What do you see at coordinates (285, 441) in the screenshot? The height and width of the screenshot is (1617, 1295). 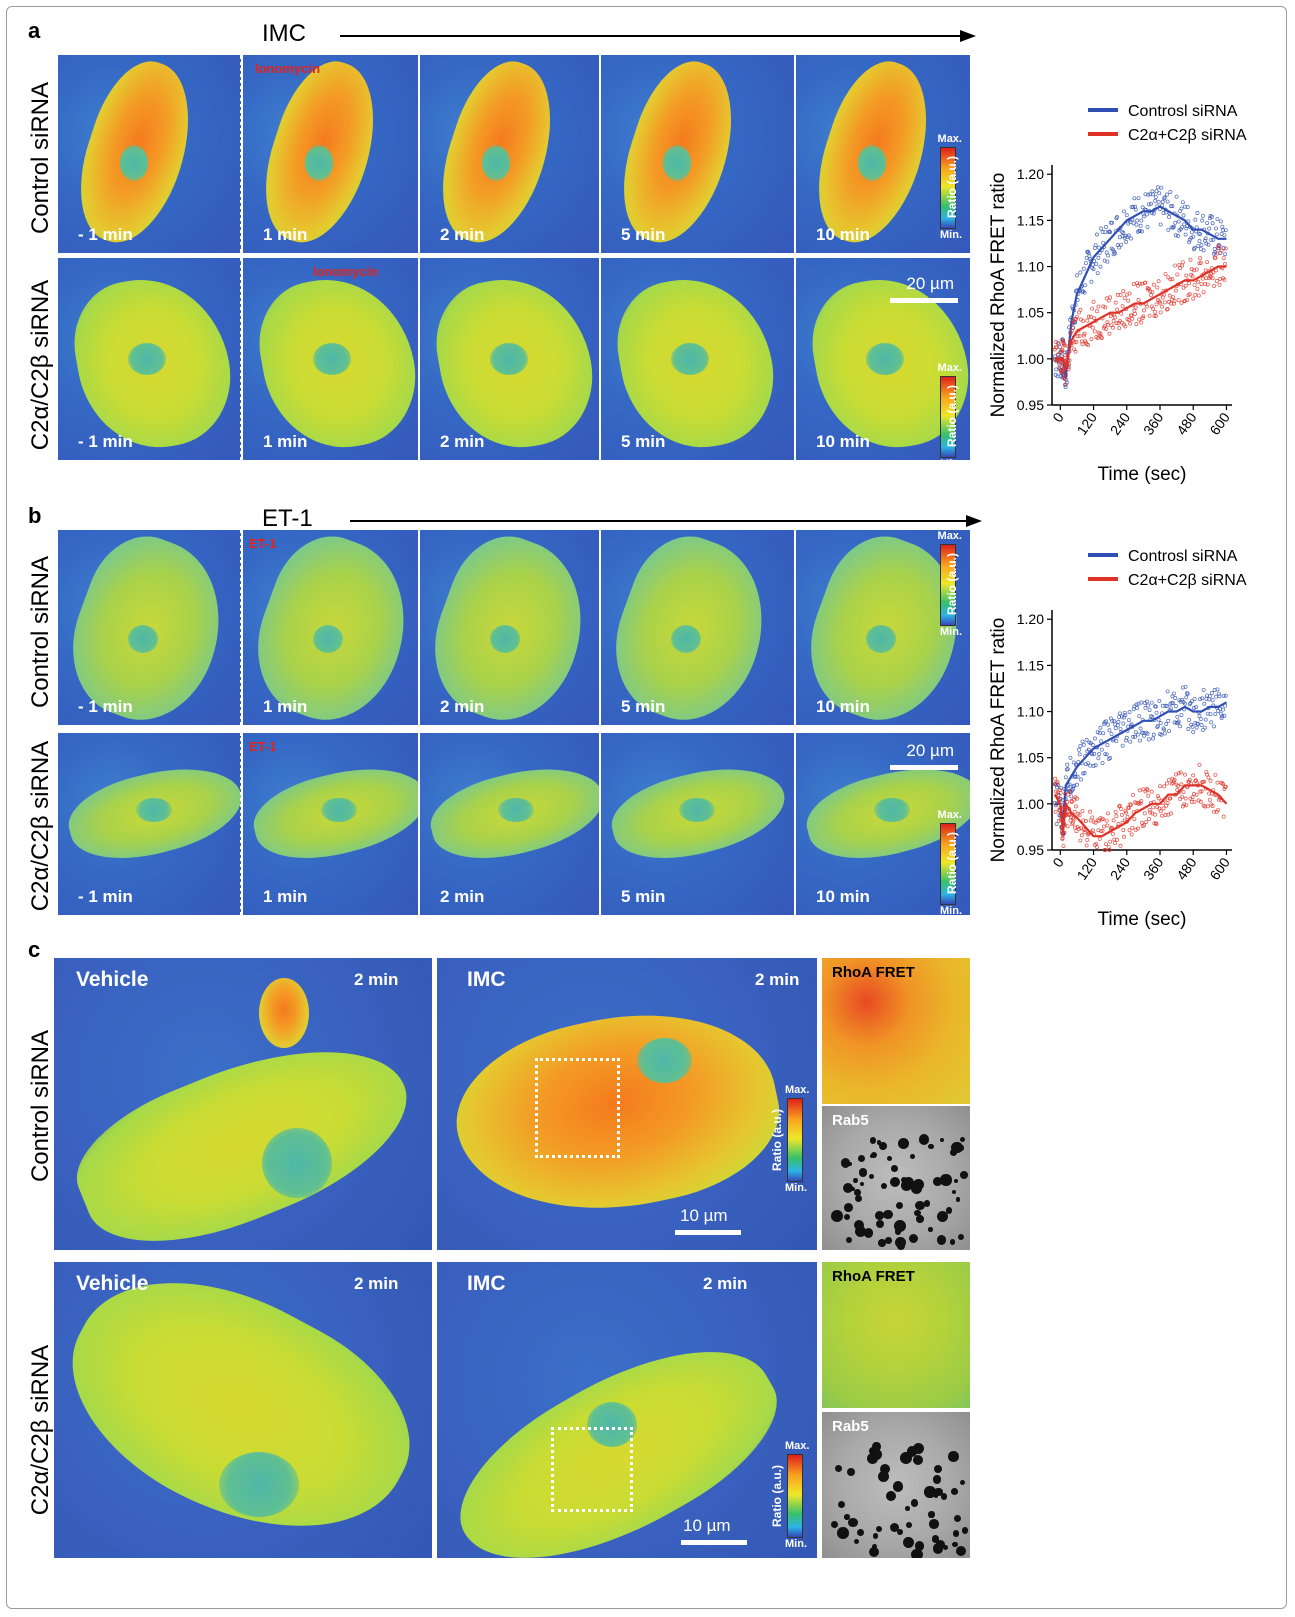 I see `time-label: 1 min` at bounding box center [285, 441].